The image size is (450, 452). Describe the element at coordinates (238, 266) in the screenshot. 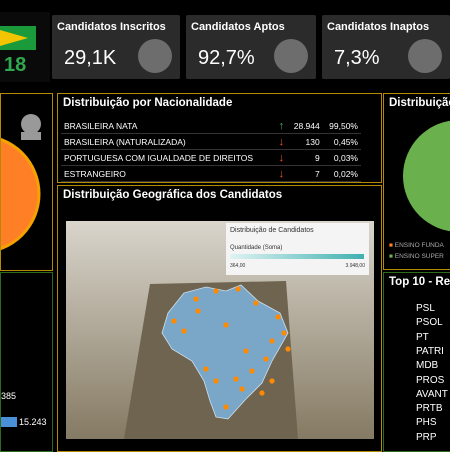

I see `legend-min: 364,00` at that location.